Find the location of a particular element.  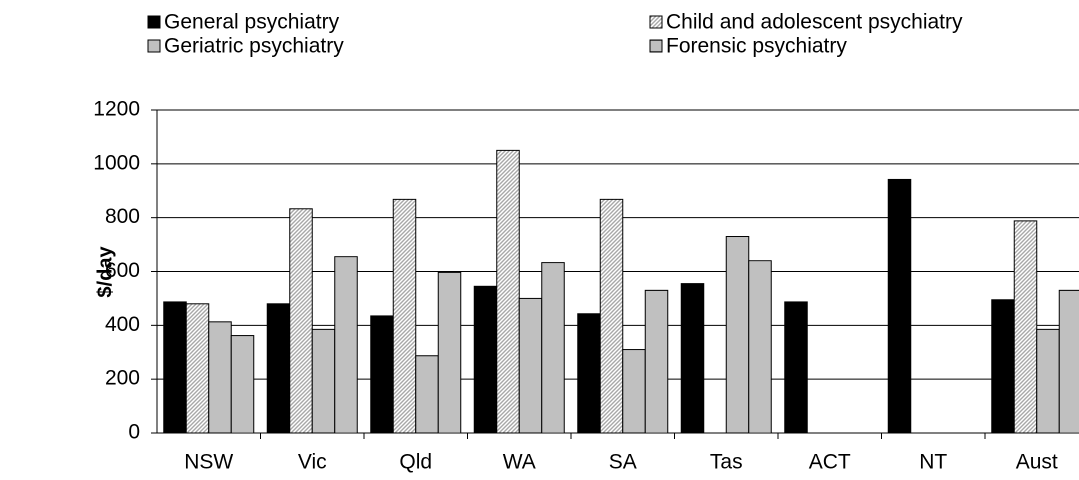

y-tick-label: 200 is located at coordinates (122, 378).